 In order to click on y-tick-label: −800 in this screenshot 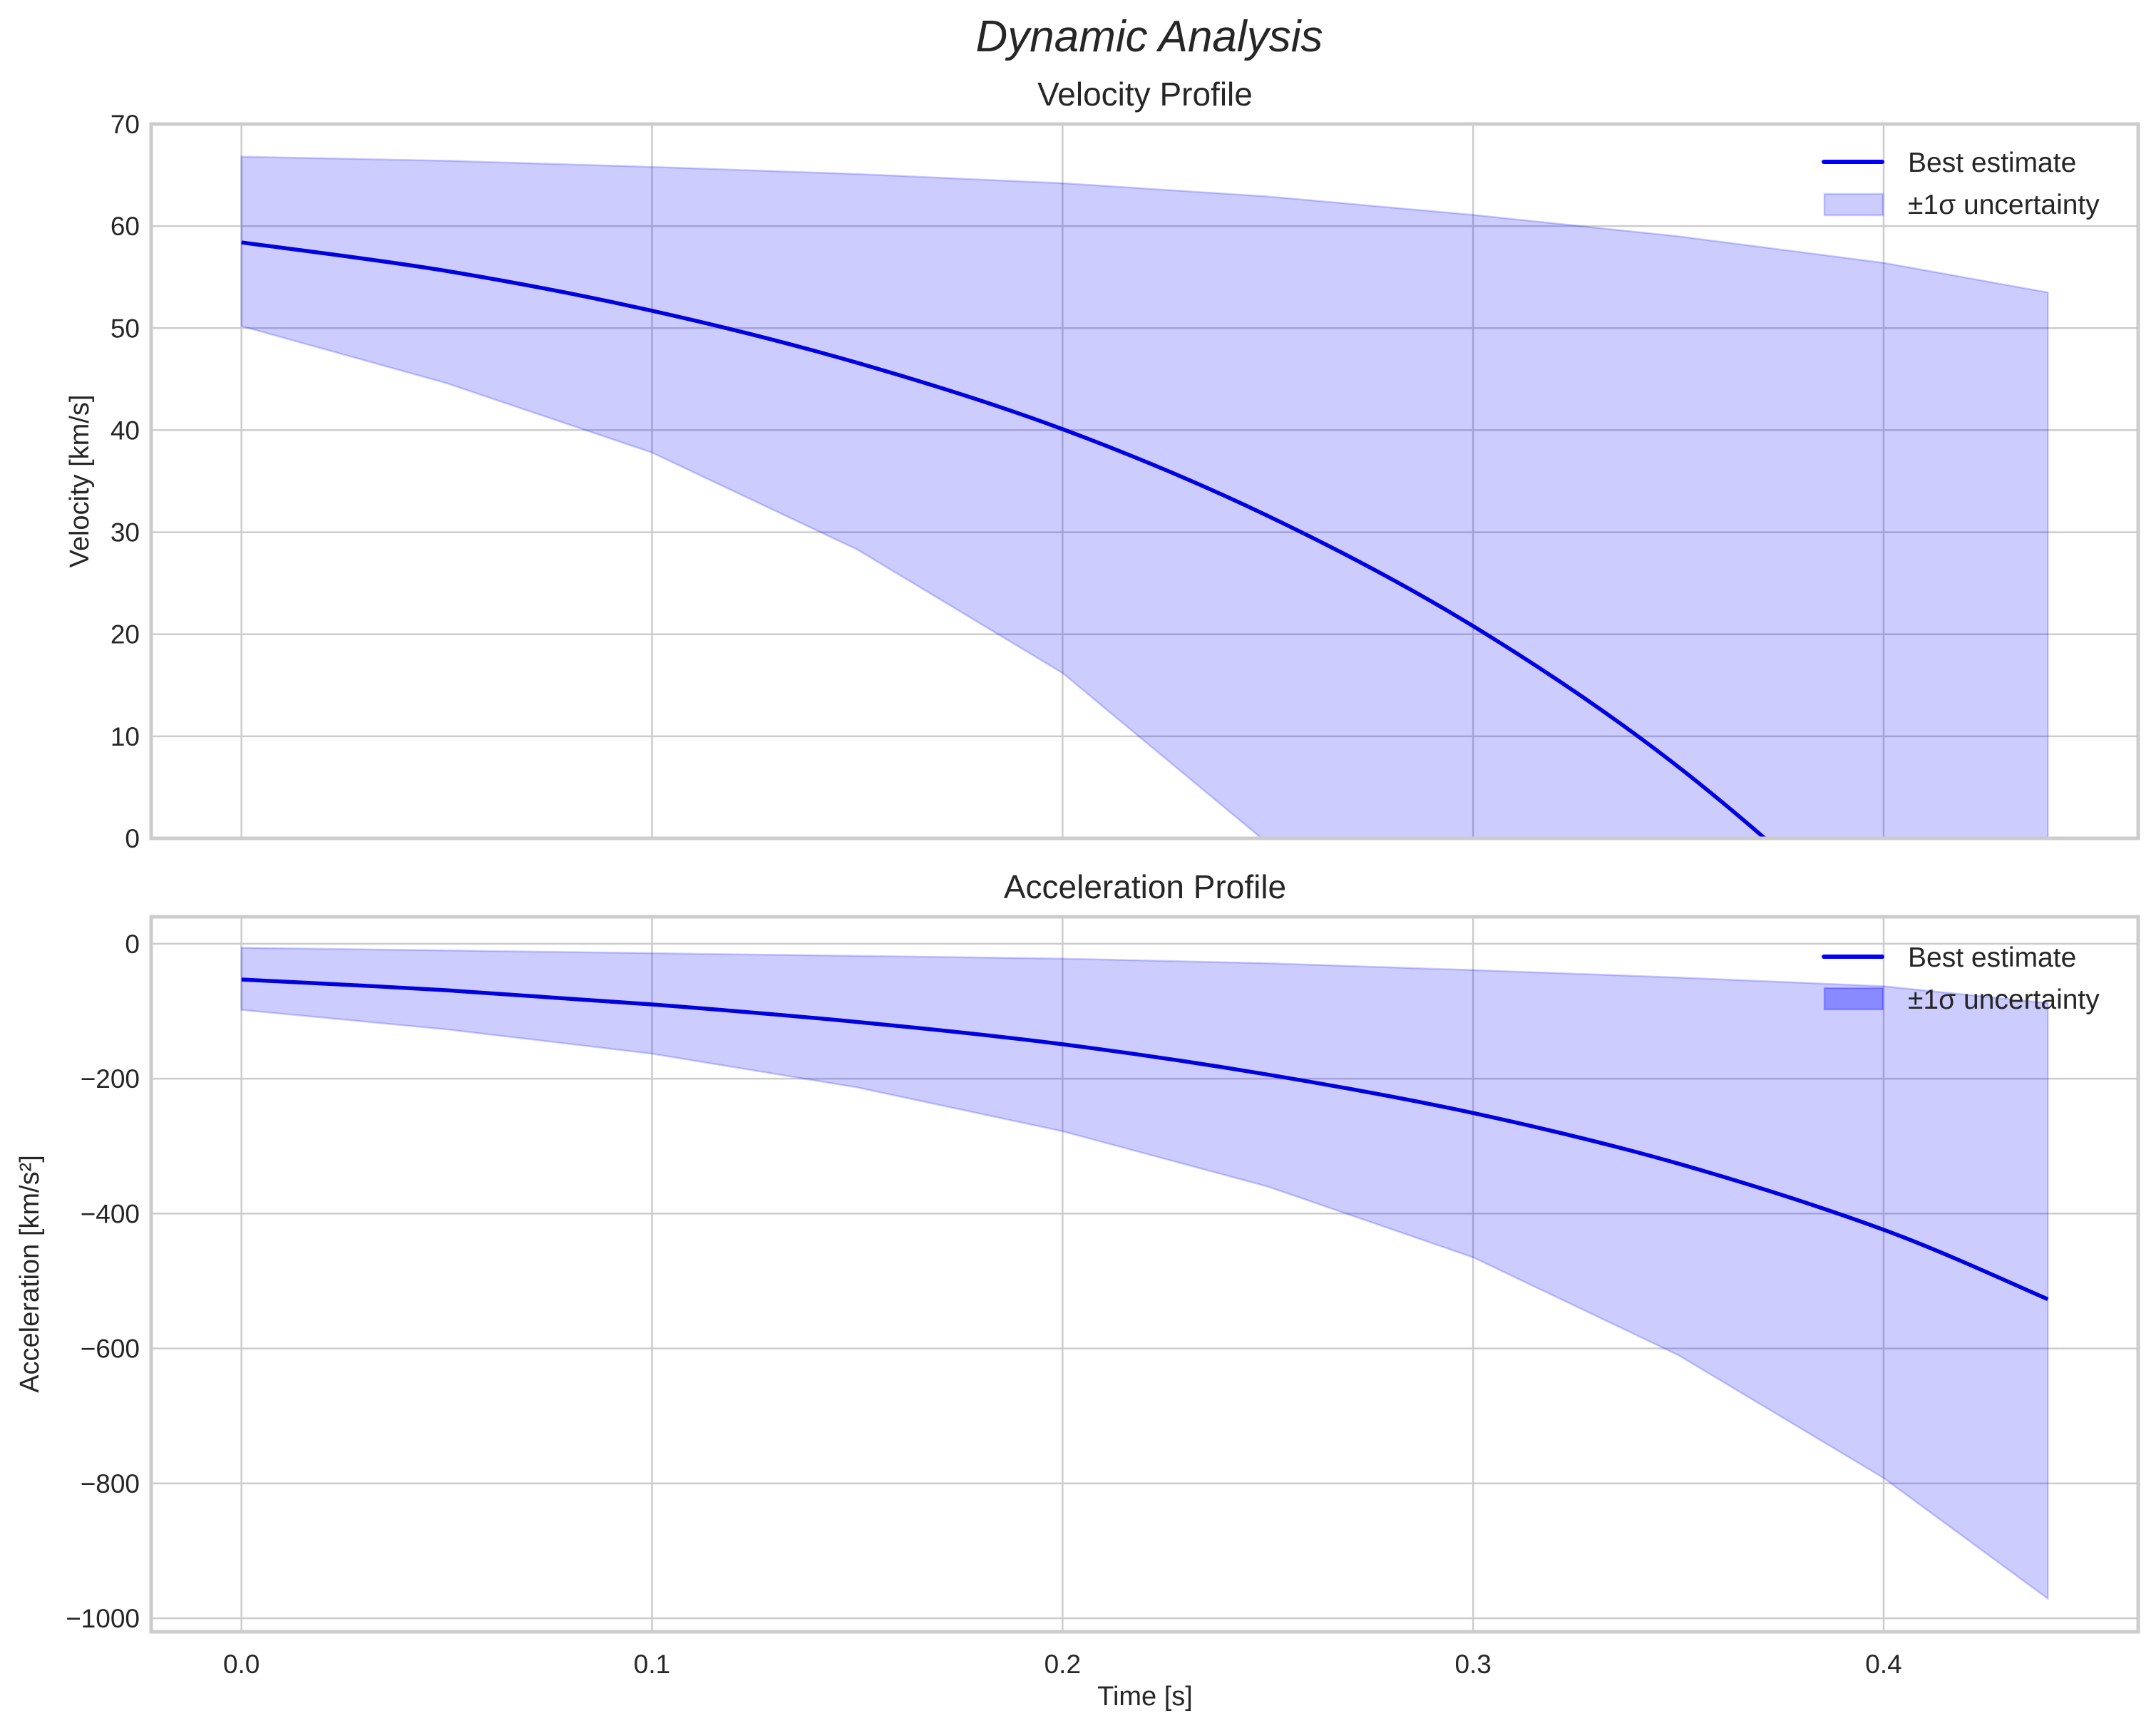, I will do `click(110, 1483)`.